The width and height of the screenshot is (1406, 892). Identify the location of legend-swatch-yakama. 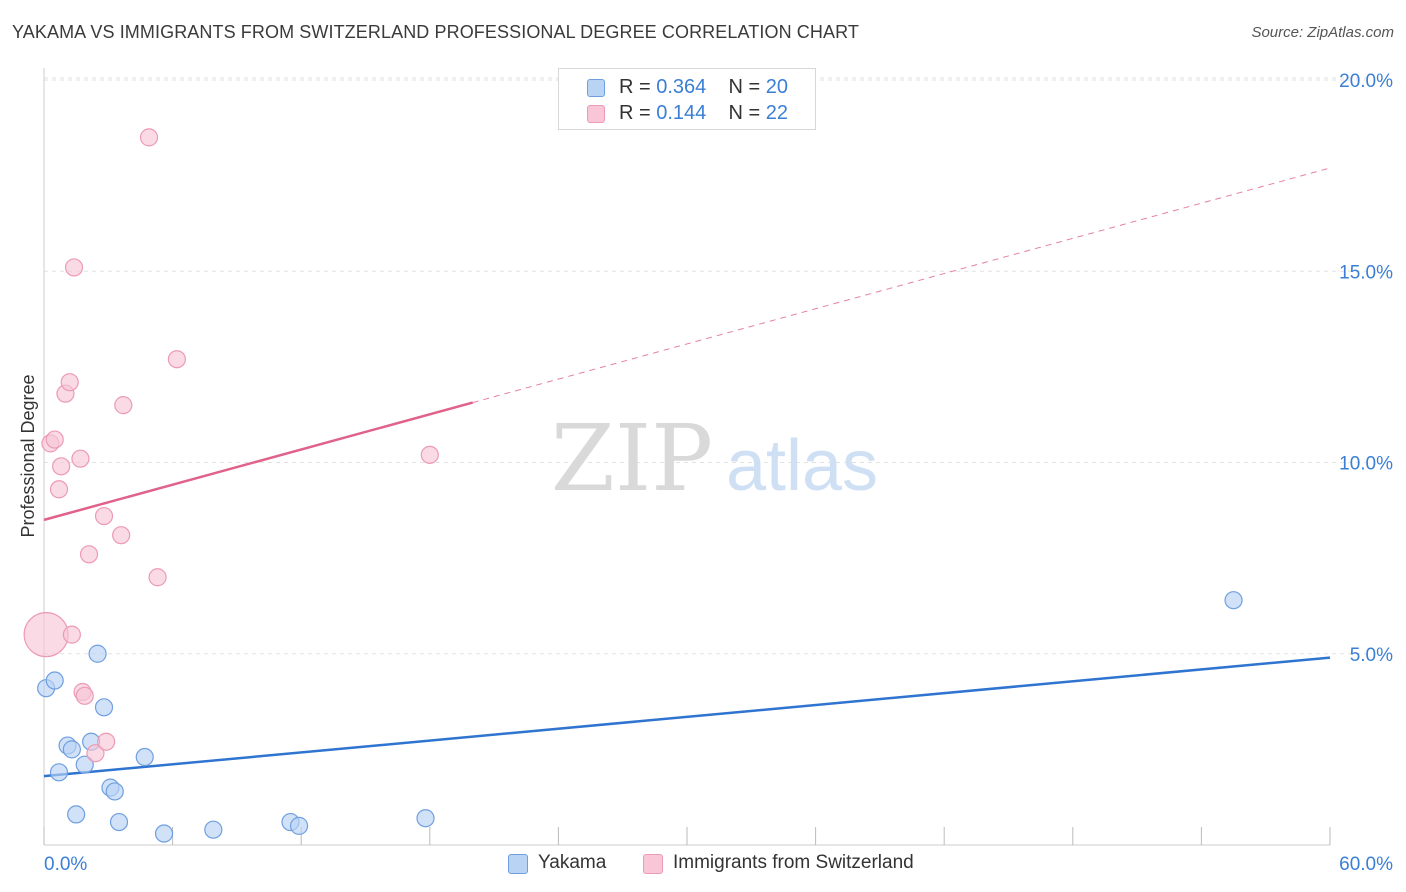
(596, 88).